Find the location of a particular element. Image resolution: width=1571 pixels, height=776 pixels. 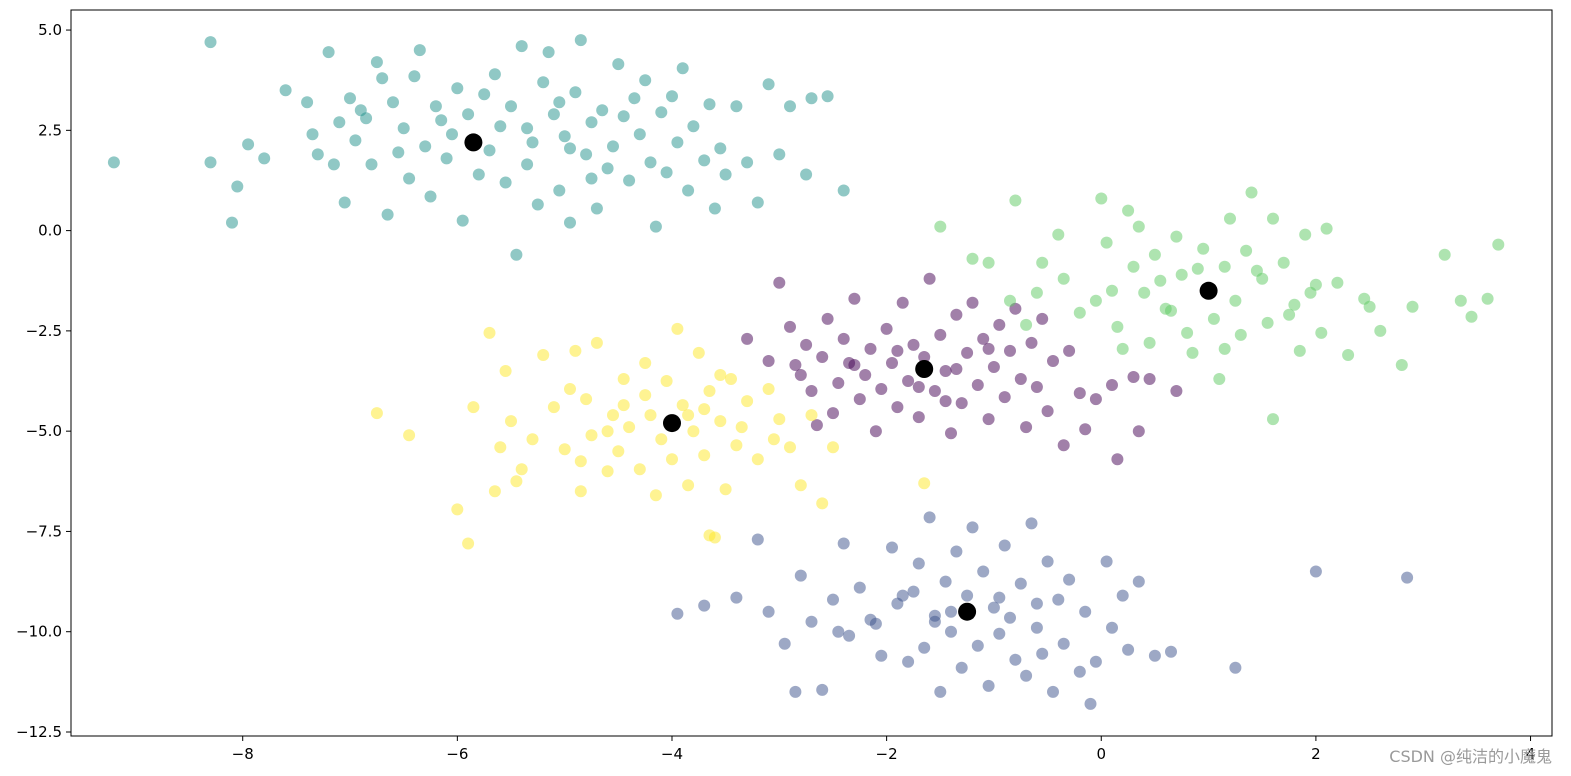

y-tick-label: 5.0 is located at coordinates (50, 30).